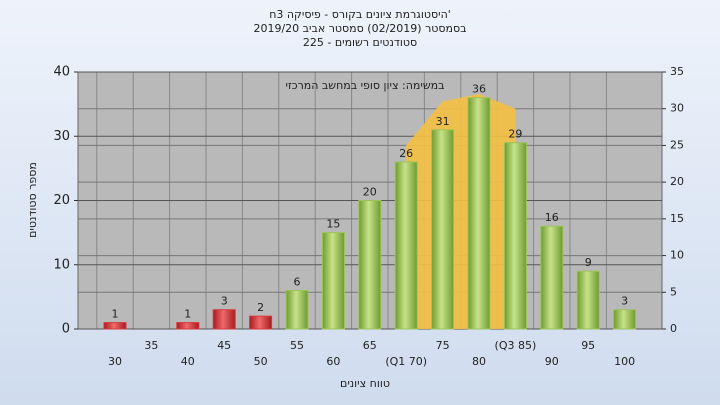  What do you see at coordinates (516, 345) in the screenshot?
I see `x-tick-label: (Q3 85)` at bounding box center [516, 345].